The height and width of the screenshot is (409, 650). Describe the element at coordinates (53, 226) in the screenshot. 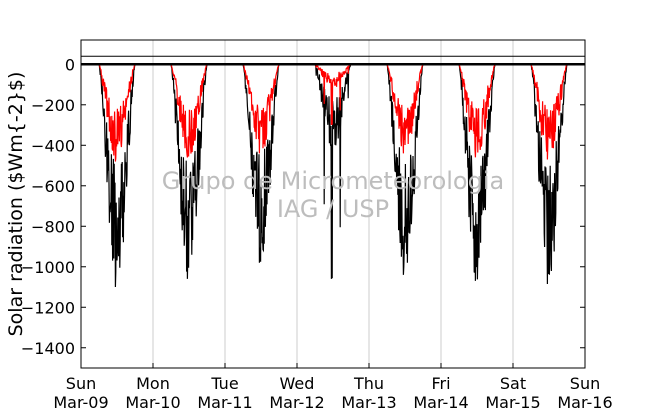

I see `y-tick-label: −800` at that location.